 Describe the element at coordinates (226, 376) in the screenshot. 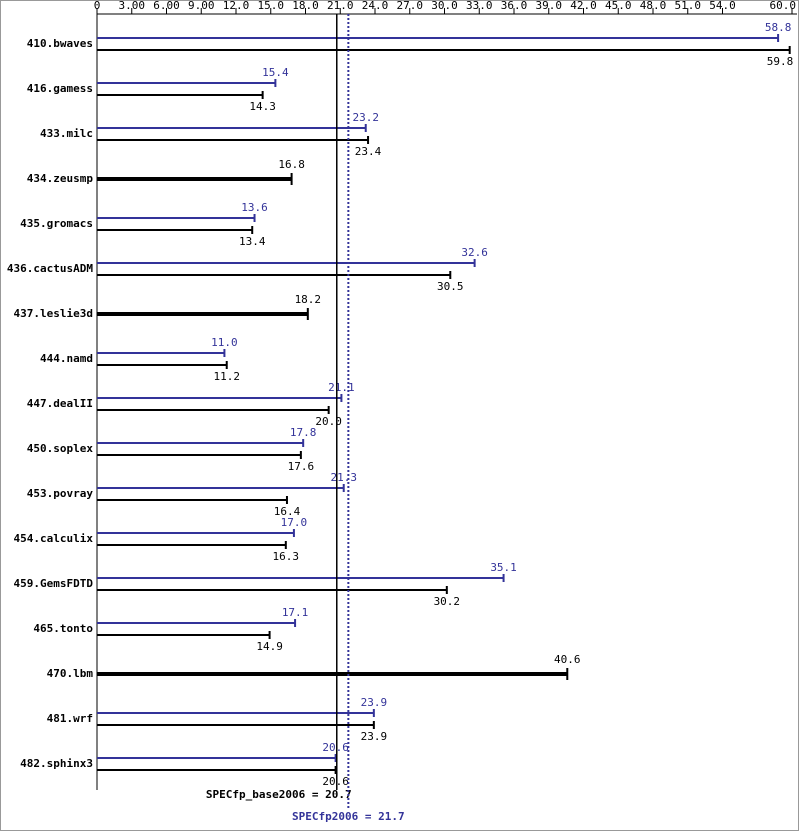

I see `value-label: 11.2` at that location.